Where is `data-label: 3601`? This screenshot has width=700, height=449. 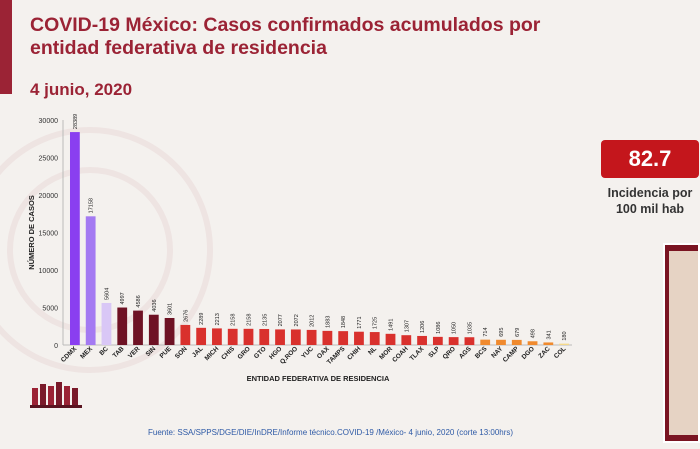
data-label: 3601 is located at coordinates (171, 309).